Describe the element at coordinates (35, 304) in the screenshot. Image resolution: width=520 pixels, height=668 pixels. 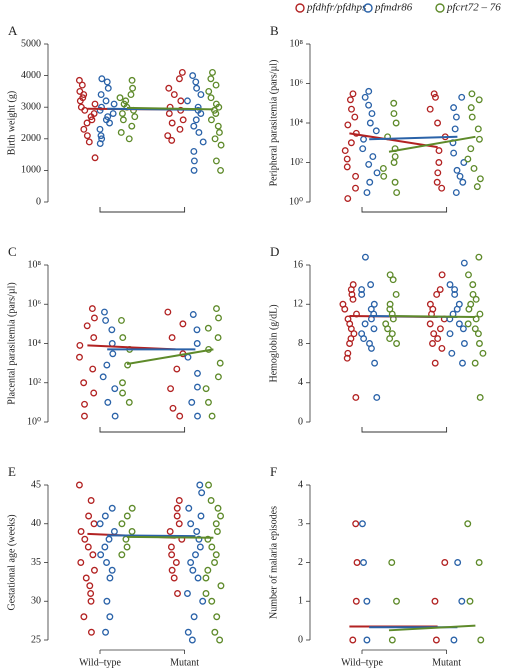
I see `y-tick-label: 10⁶` at that location.